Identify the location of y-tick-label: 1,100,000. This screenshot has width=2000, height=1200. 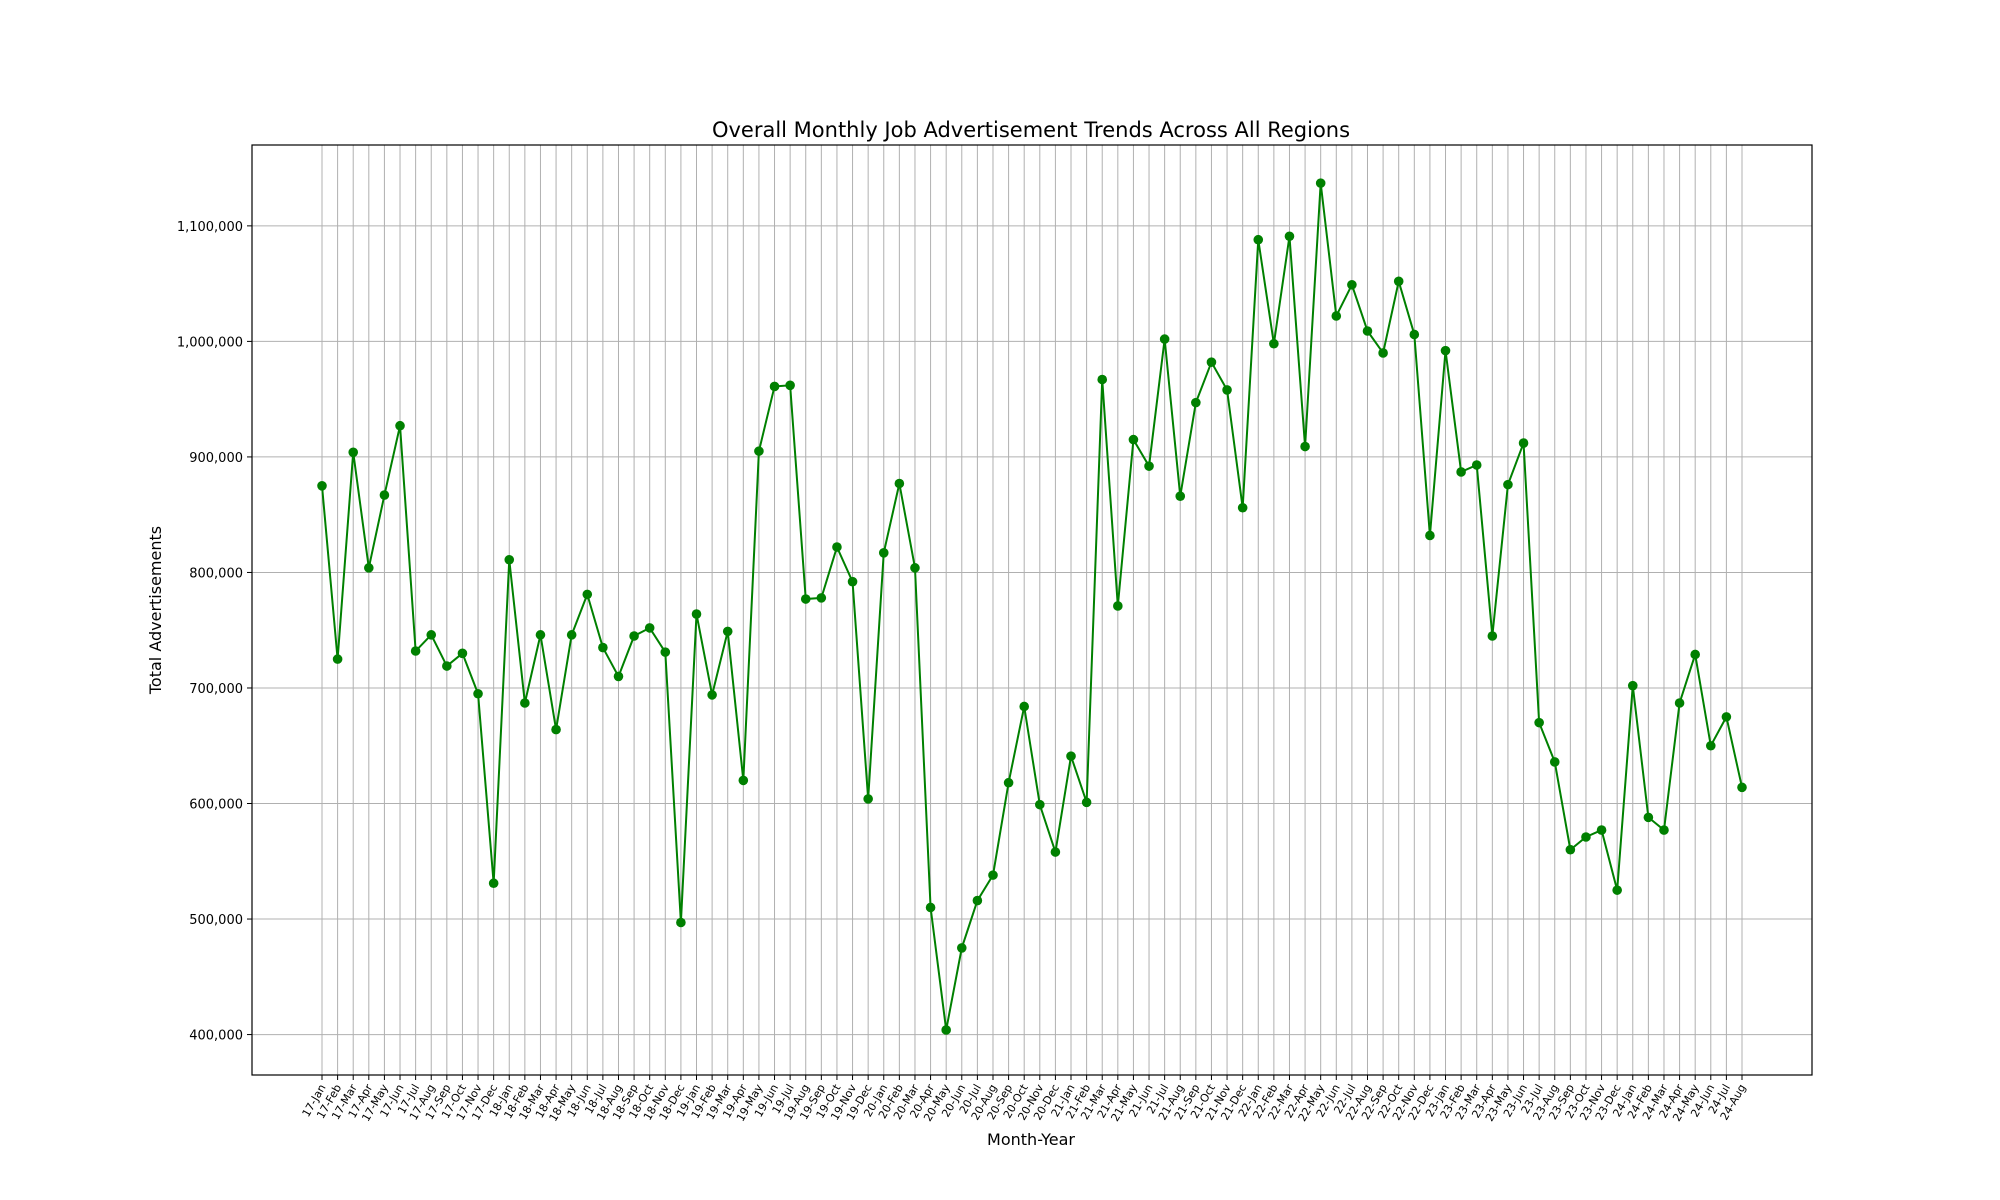
(210, 227).